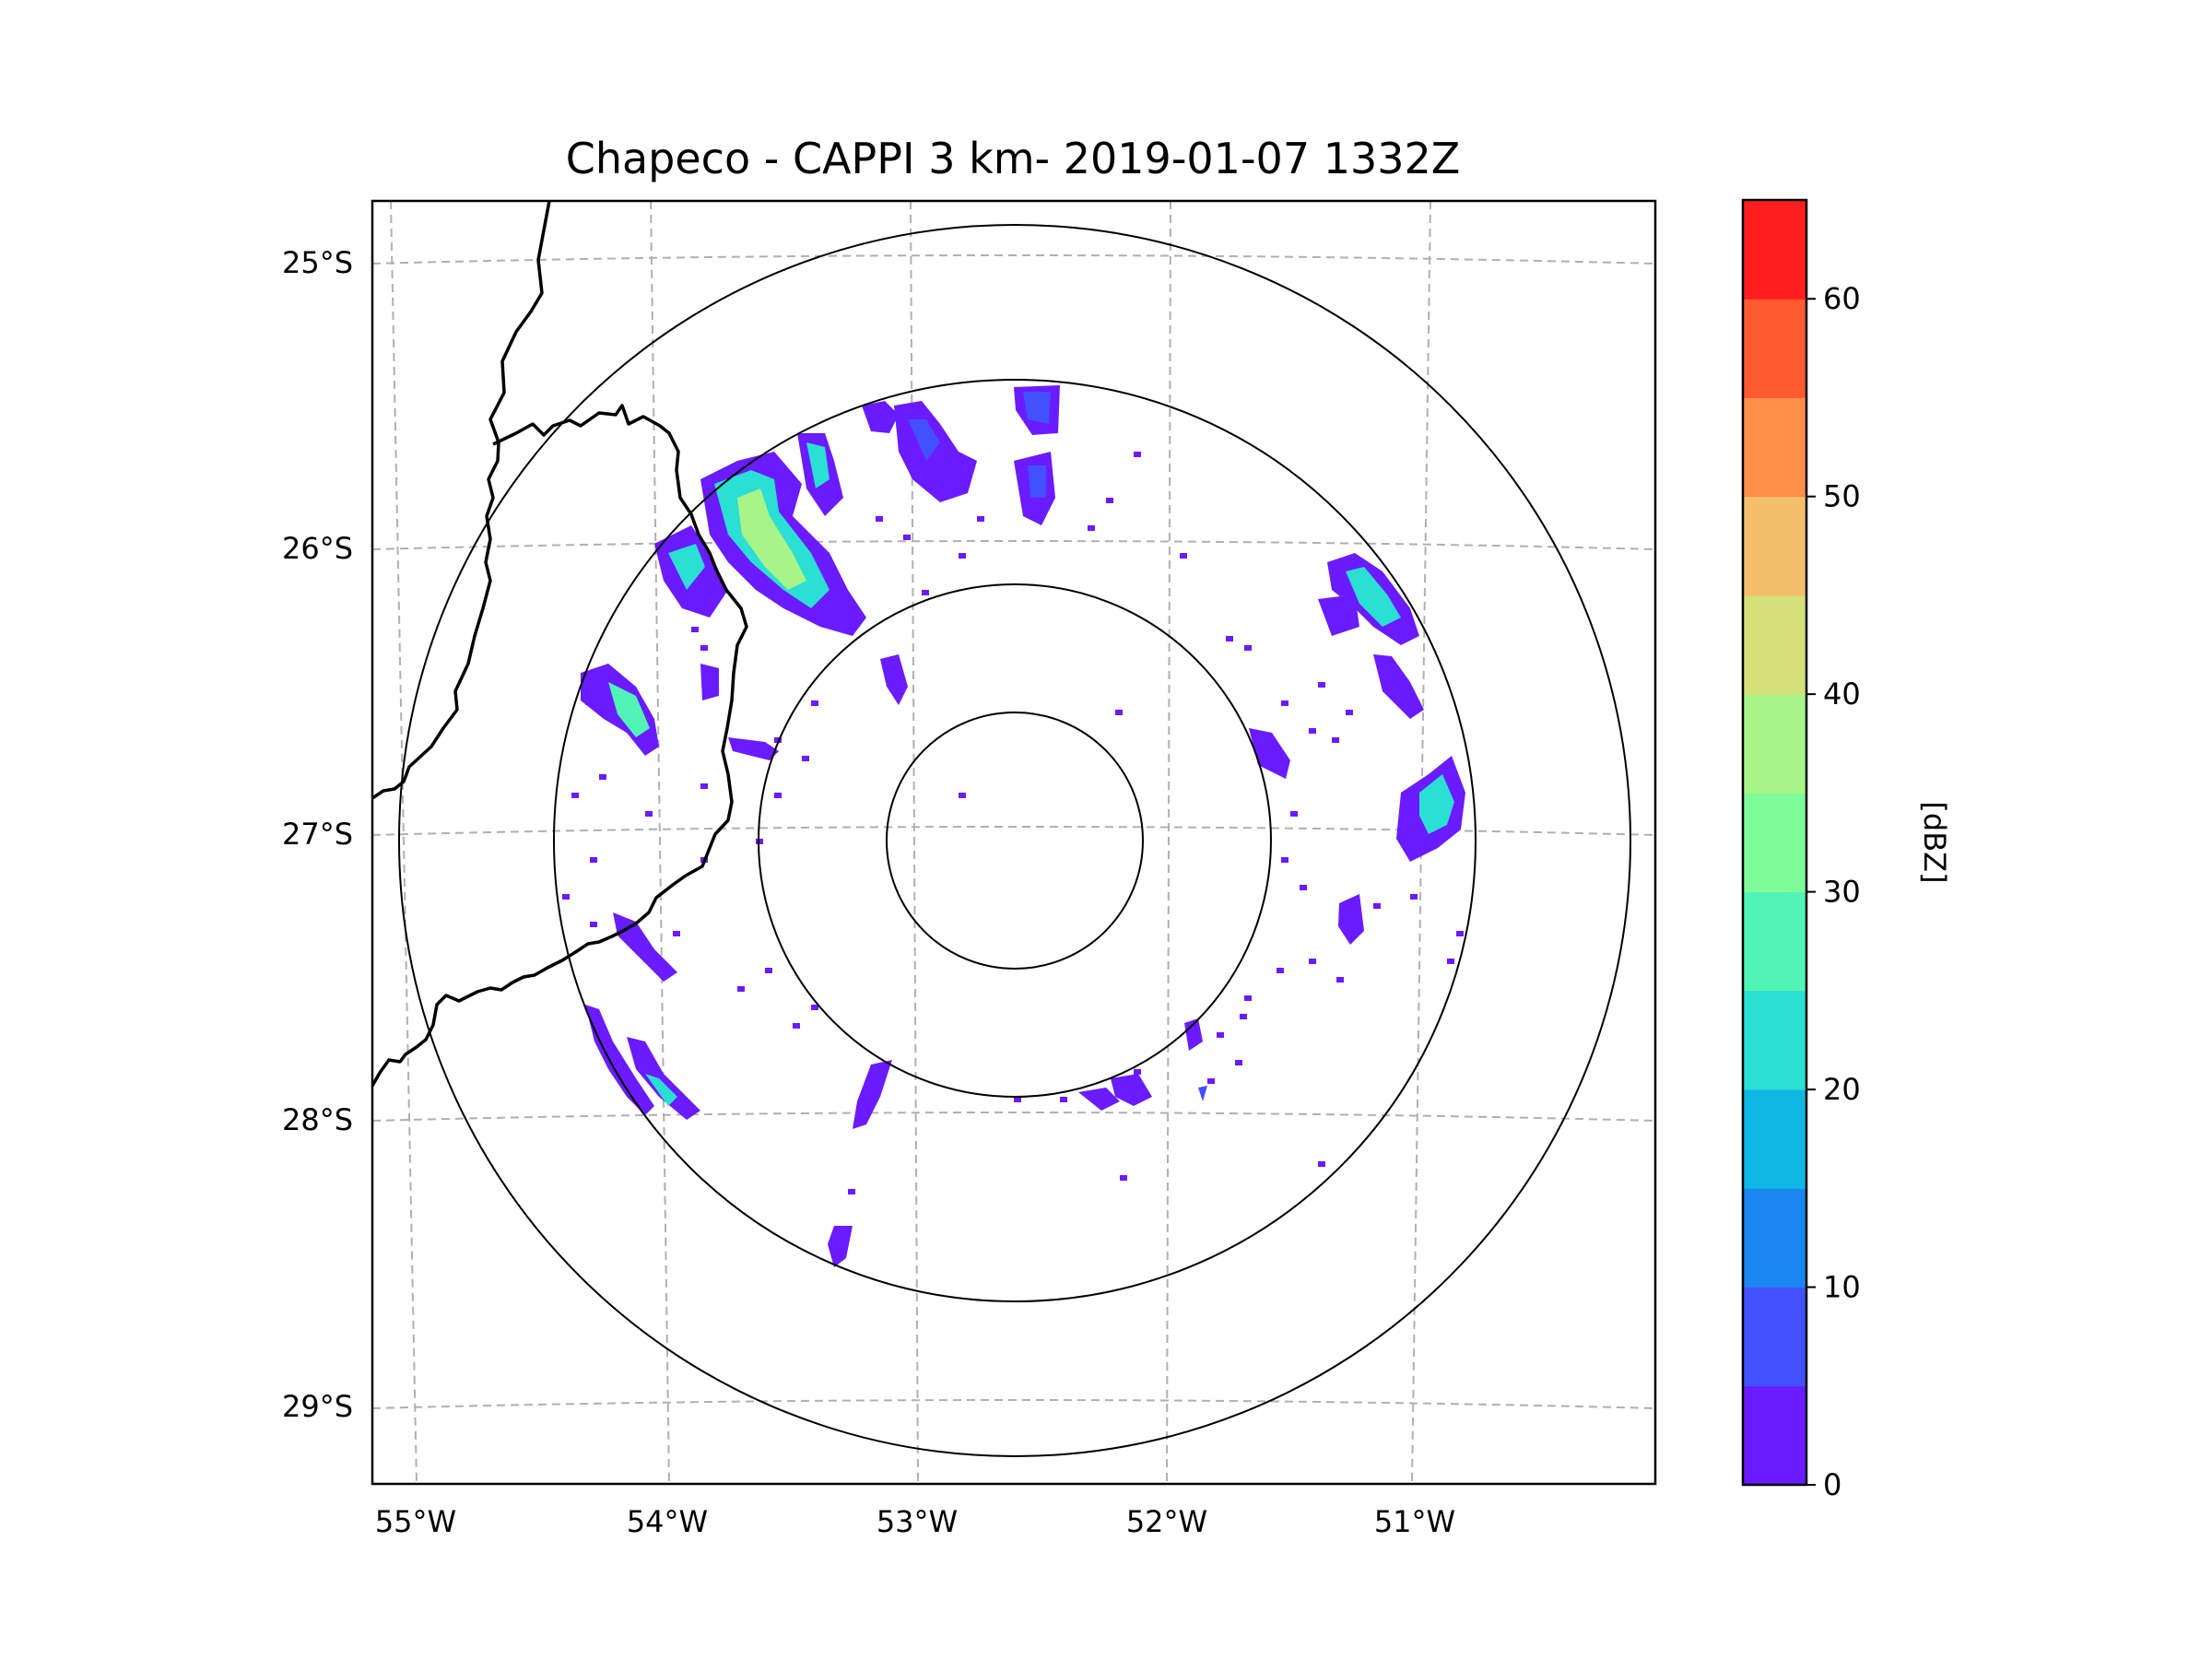  Describe the element at coordinates (917, 1521) in the screenshot. I see `lon-tick-label: 53°W` at that location.